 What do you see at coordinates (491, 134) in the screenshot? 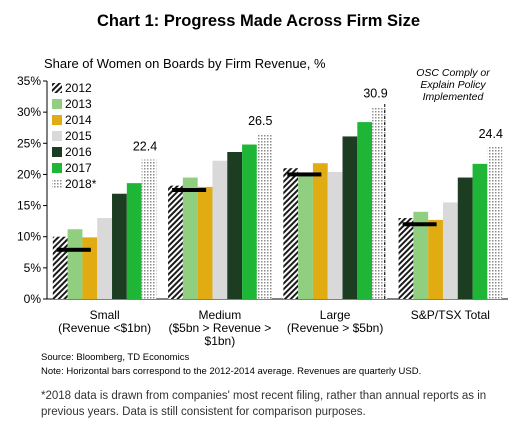
I see `data-label-3: 24.4` at bounding box center [491, 134].